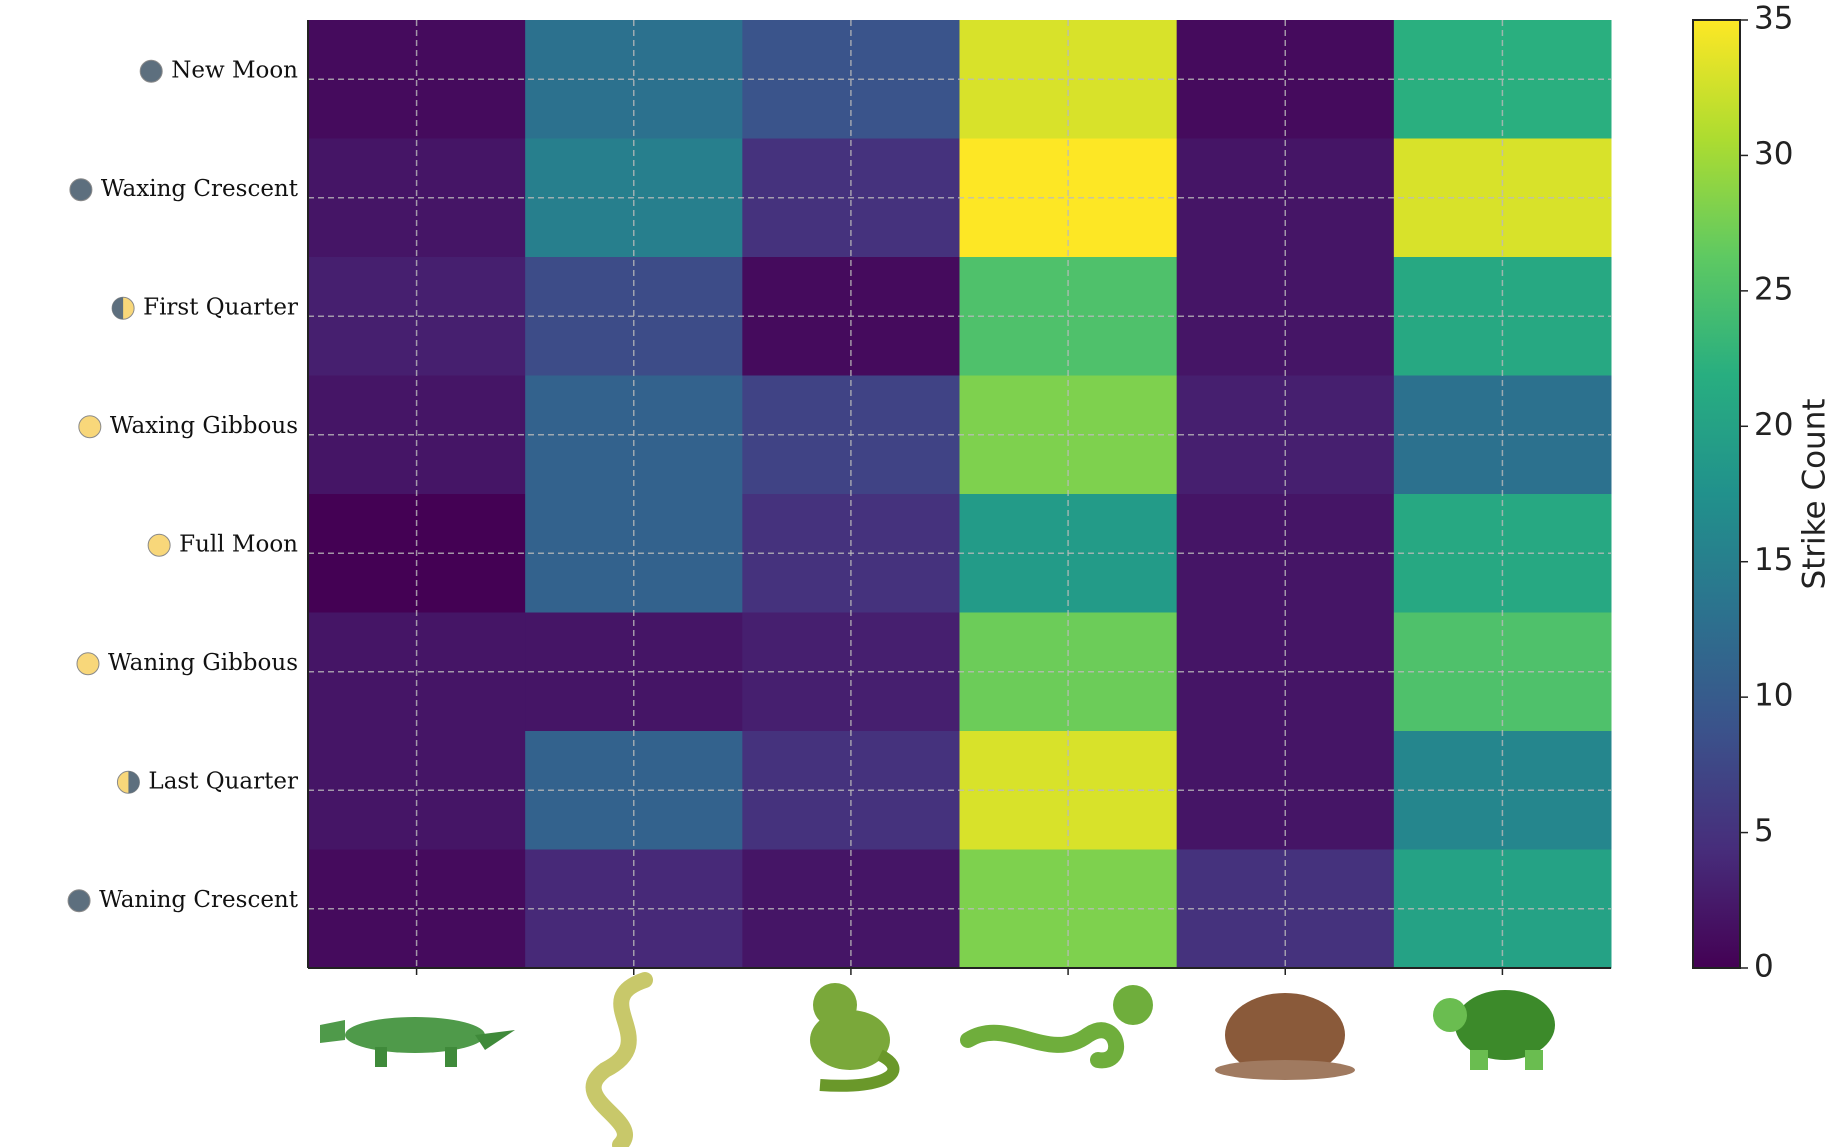 This screenshot has height=1147, width=1846. I want to click on colorbar-tick-label: 5, so click(1764, 831).